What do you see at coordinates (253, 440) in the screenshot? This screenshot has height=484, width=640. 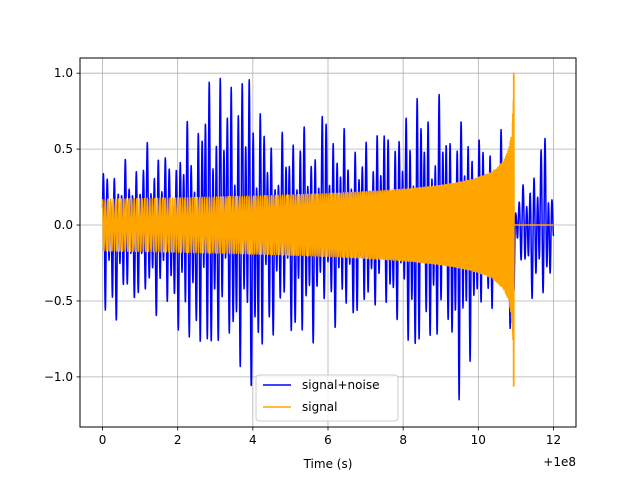 I see `x-tick-label: 4` at bounding box center [253, 440].